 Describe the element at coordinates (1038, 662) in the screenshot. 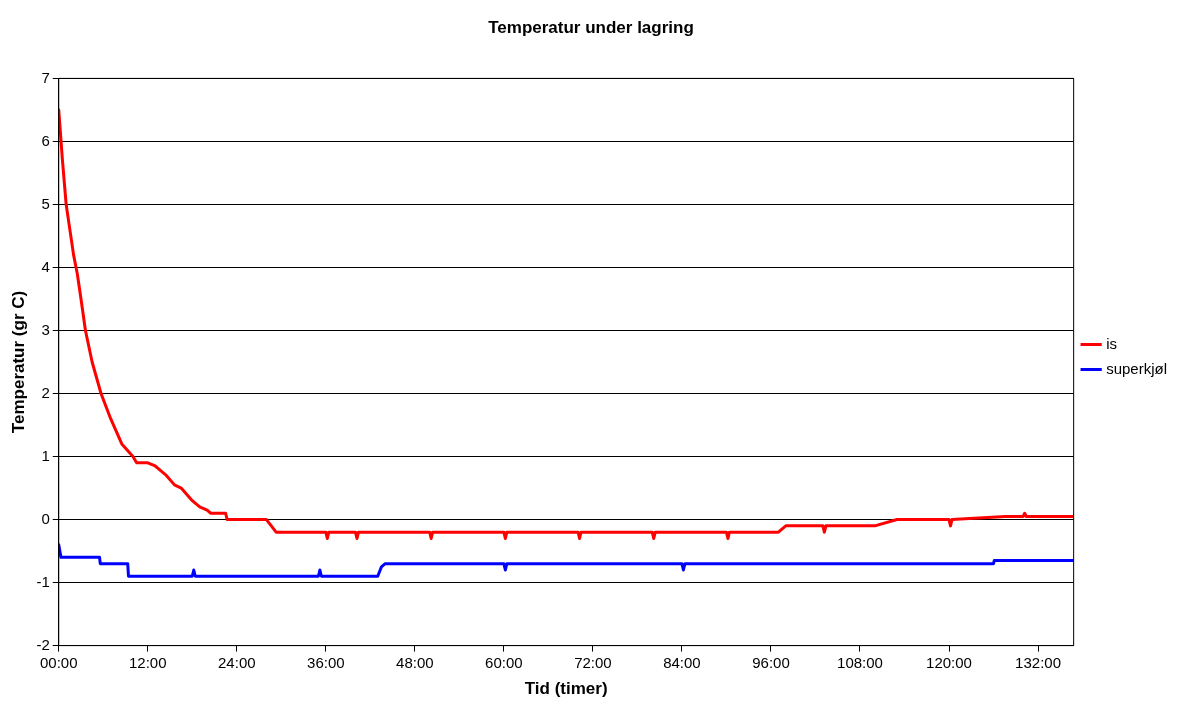

I see `x-tick-label: 132:00` at that location.